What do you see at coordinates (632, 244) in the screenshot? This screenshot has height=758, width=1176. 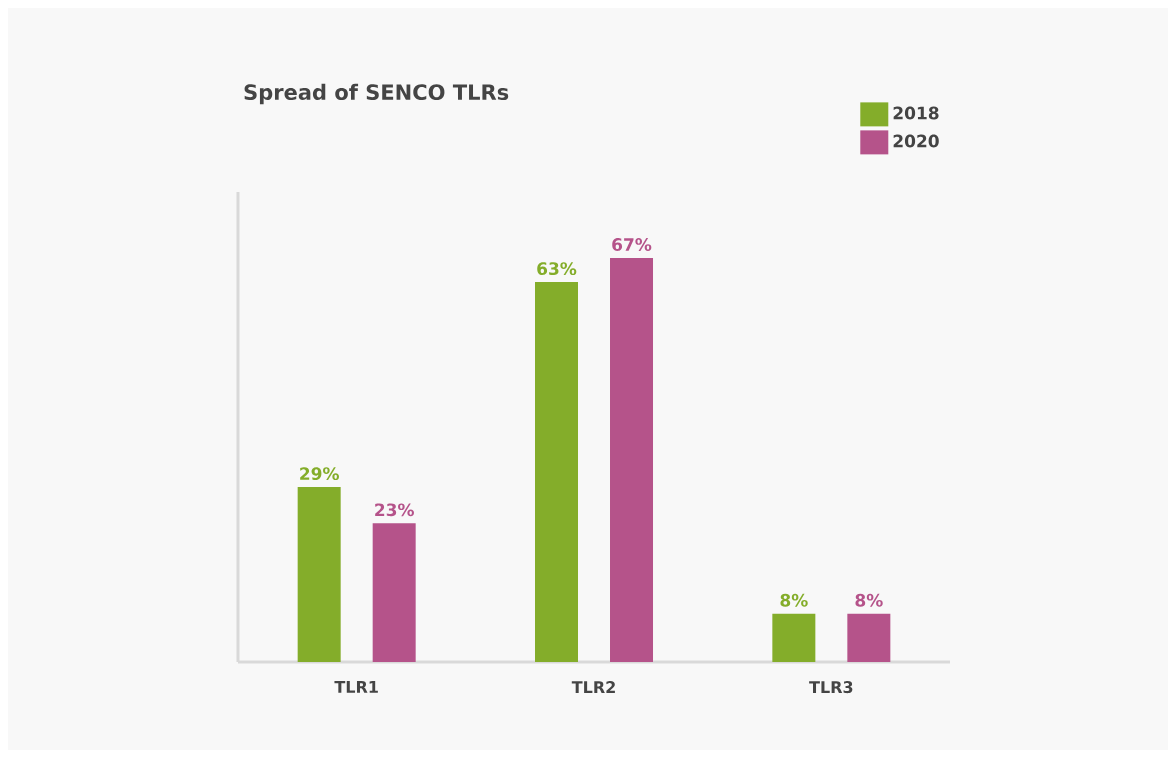 I see `data-label: 67%` at bounding box center [632, 244].